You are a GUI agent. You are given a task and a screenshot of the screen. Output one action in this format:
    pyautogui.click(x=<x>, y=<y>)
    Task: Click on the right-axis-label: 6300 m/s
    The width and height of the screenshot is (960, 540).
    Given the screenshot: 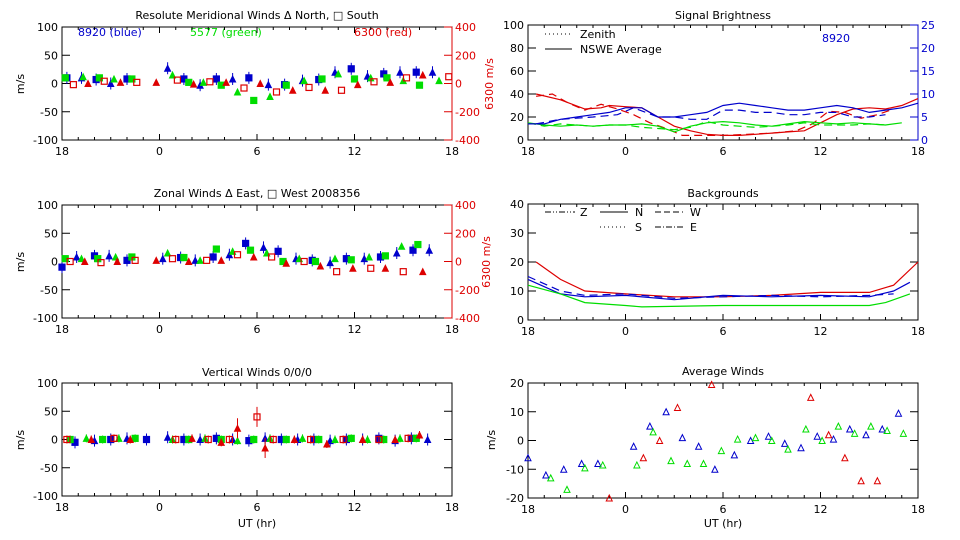 What is the action you would take?
    pyautogui.click(x=489, y=84)
    